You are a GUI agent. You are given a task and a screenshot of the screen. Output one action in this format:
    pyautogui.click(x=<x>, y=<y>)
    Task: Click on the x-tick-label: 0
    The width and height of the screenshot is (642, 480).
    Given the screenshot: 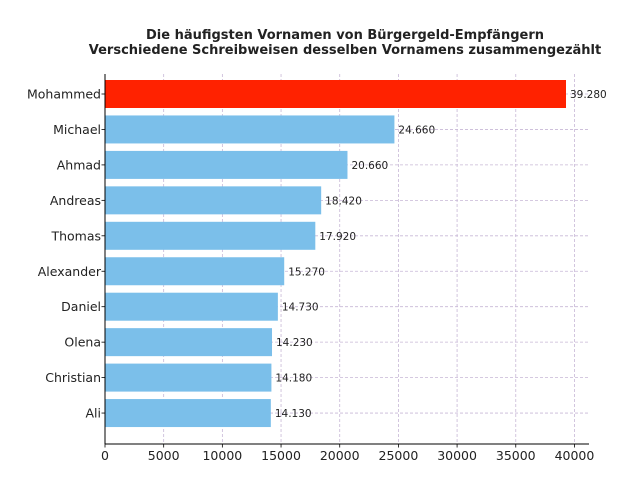 What is the action you would take?
    pyautogui.click(x=105, y=455)
    